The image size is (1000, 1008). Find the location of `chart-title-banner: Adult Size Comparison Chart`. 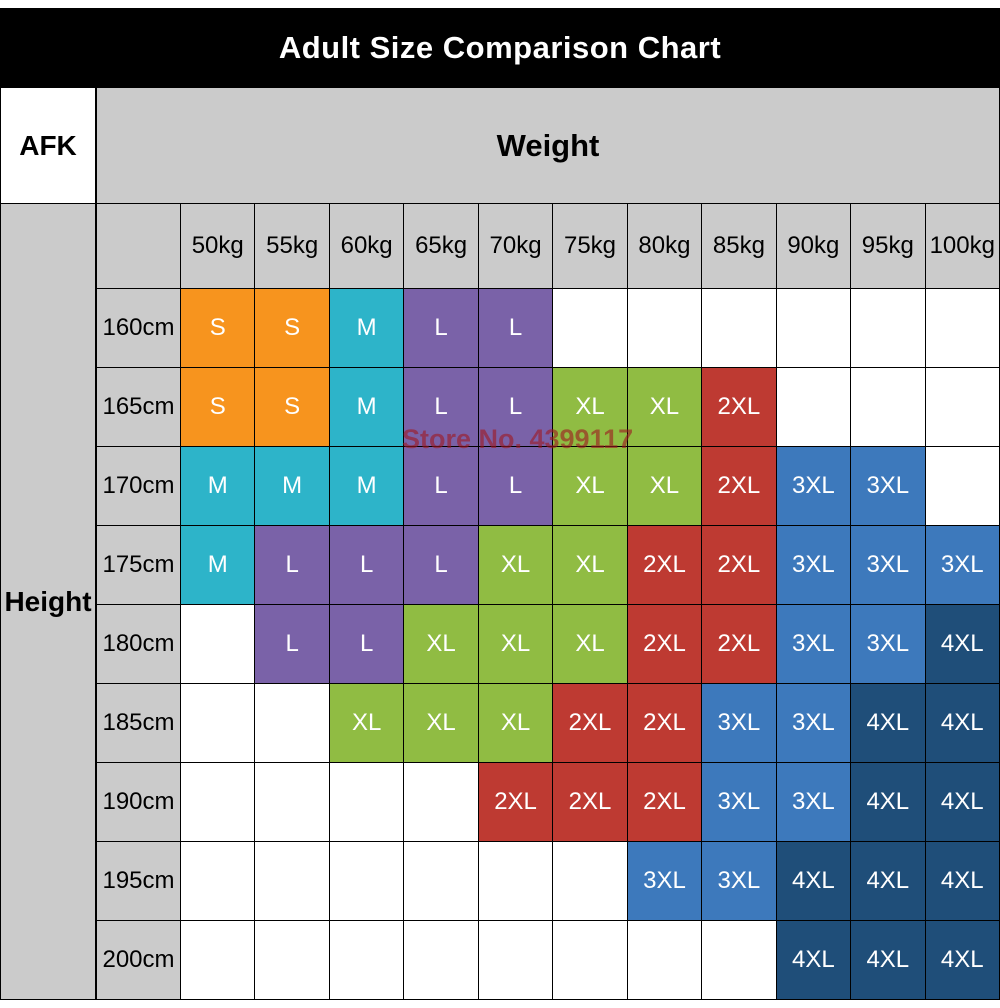

chart-title-banner: Adult Size Comparison Chart is located at coordinates (500, 48).